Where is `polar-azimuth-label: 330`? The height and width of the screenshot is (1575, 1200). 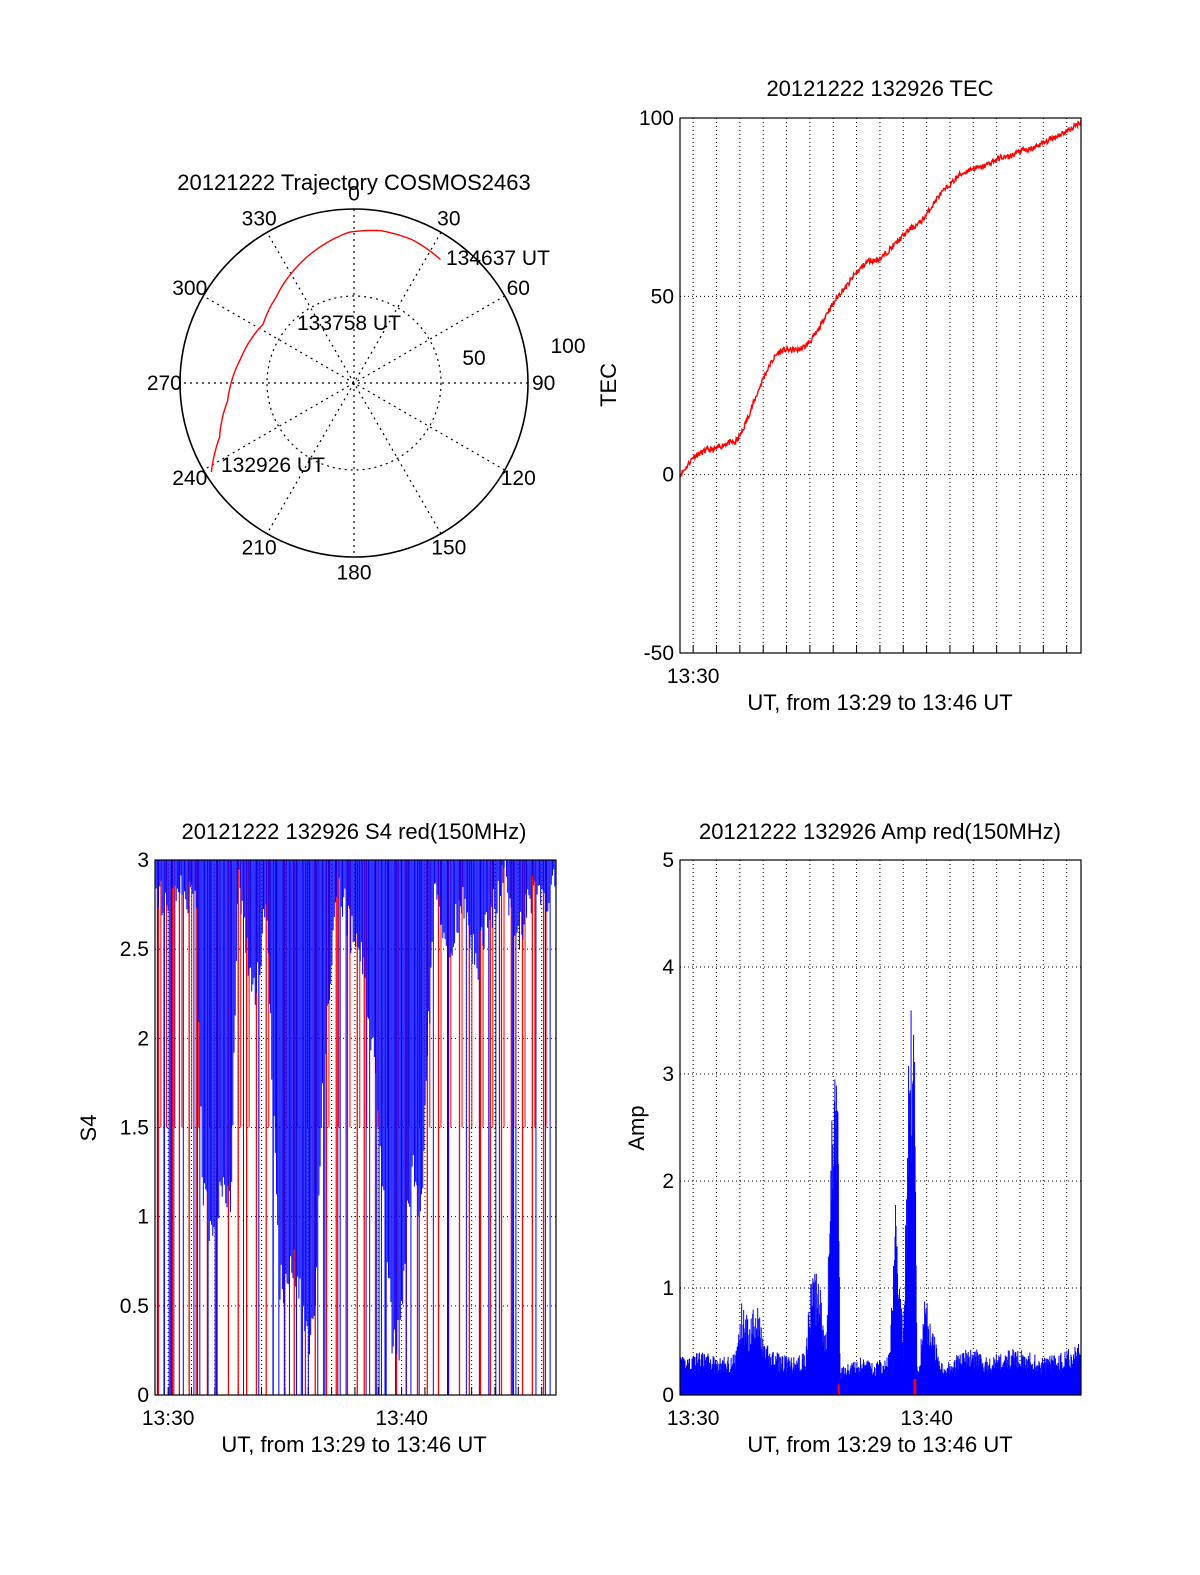 polar-azimuth-label: 330 is located at coordinates (259, 219).